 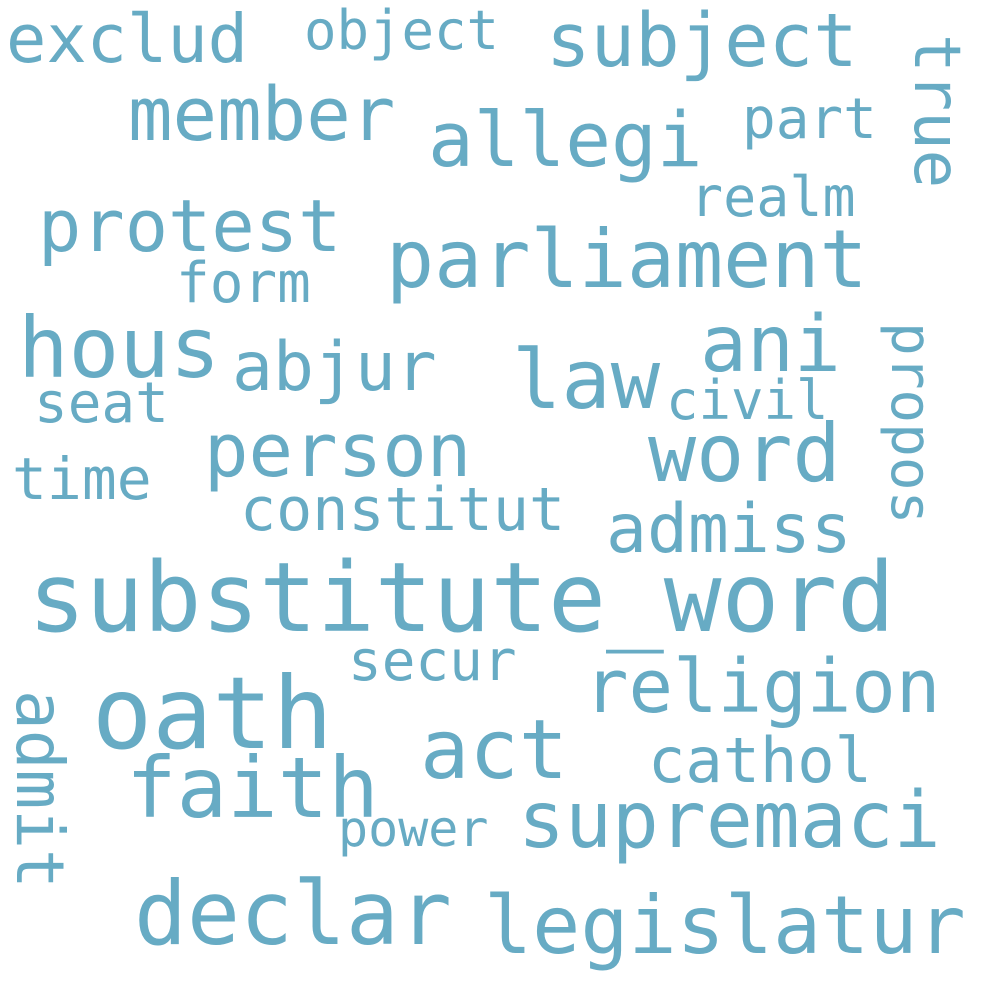 I want to click on word-word: word, so click(x=744, y=453).